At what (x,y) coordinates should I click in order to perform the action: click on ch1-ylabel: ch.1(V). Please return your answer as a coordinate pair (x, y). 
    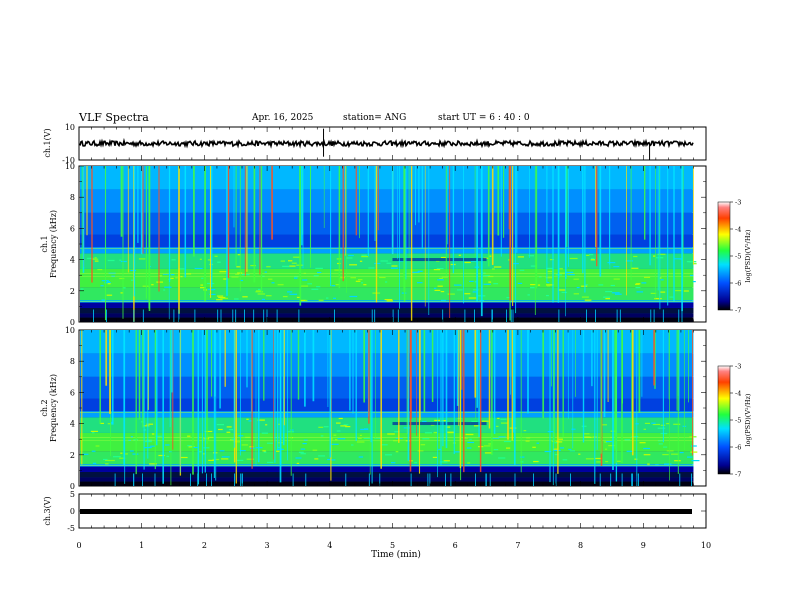
    Looking at the image, I should click on (47, 142).